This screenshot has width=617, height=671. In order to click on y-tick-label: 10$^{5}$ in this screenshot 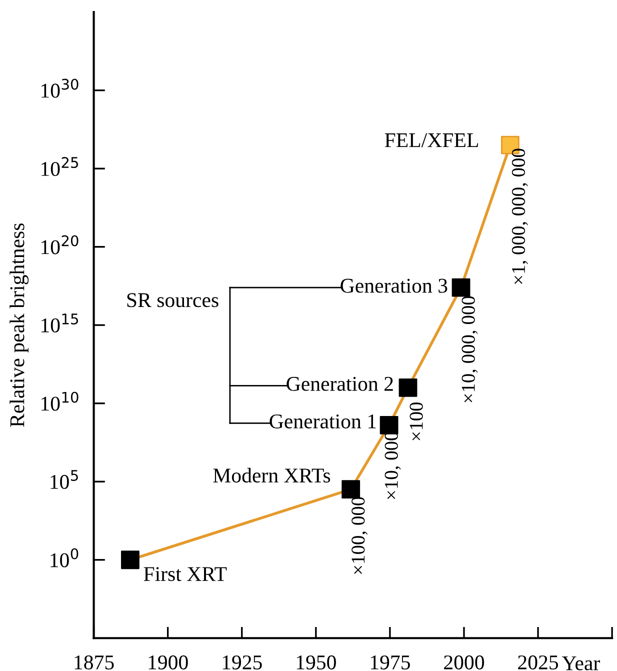, I will do `click(64, 479)`.